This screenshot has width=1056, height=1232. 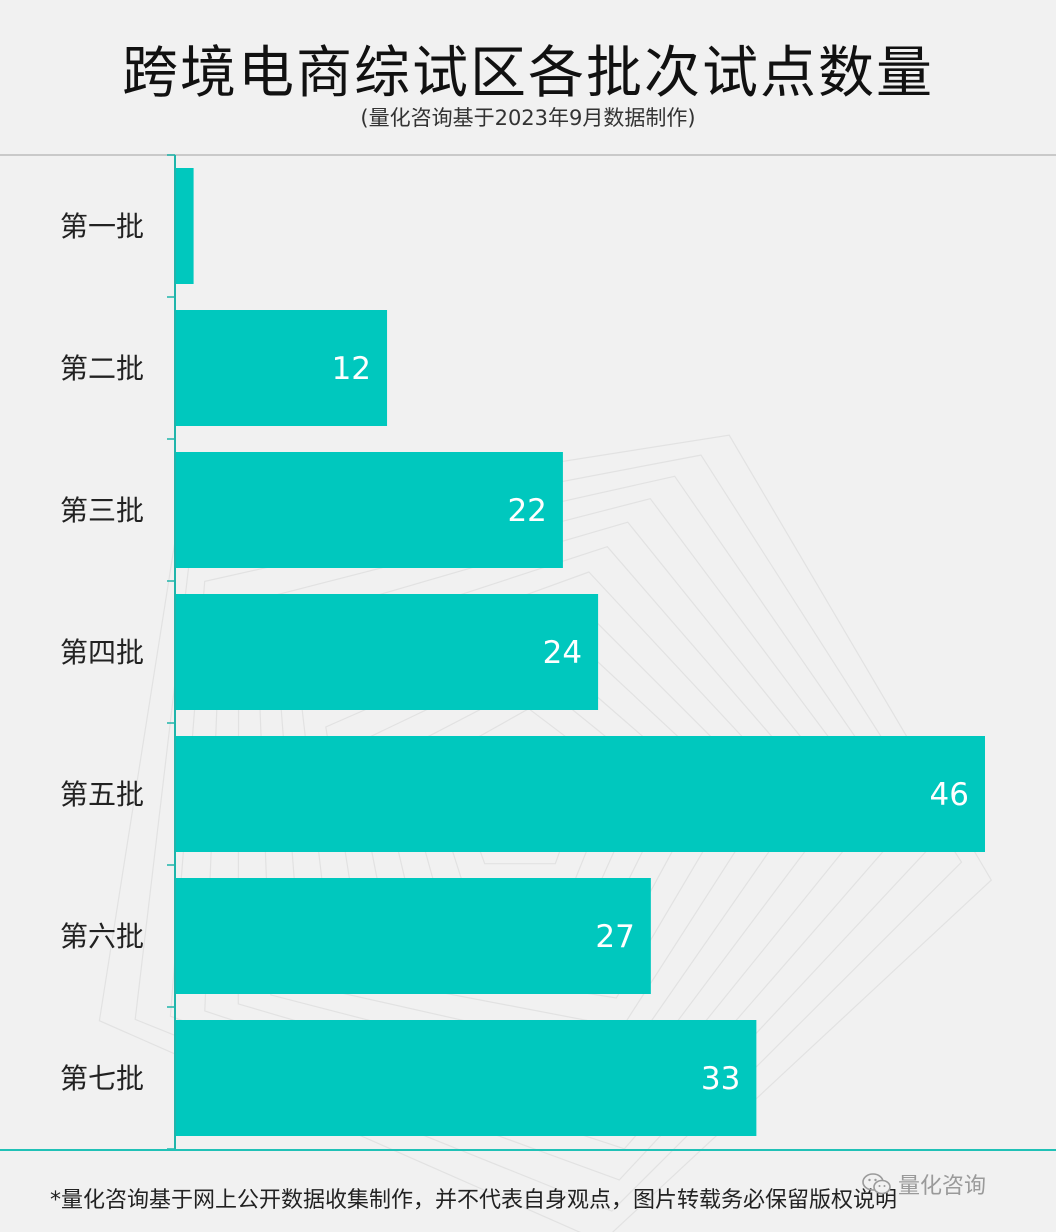 I want to click on category-label: 第六批, so click(x=102, y=936).